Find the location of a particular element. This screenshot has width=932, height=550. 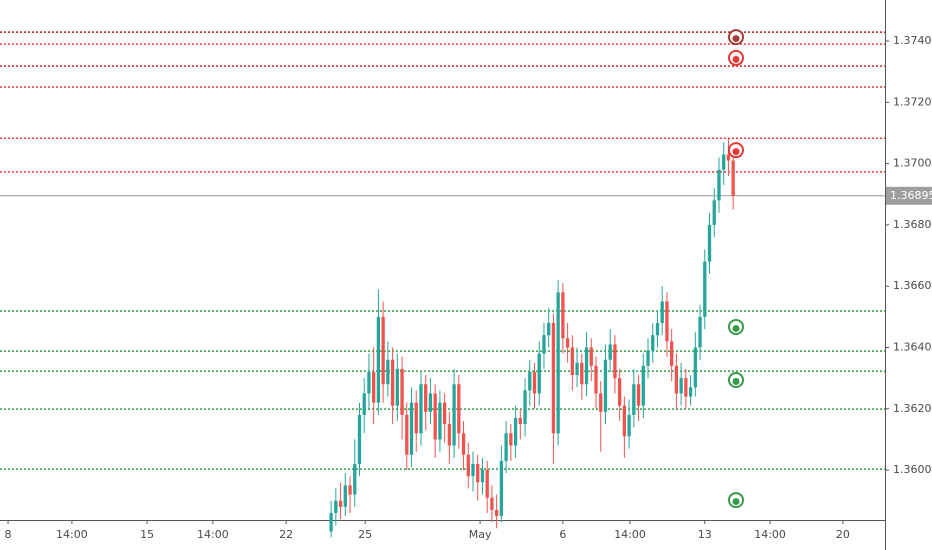

x-tick-label: 25 is located at coordinates (365, 534).